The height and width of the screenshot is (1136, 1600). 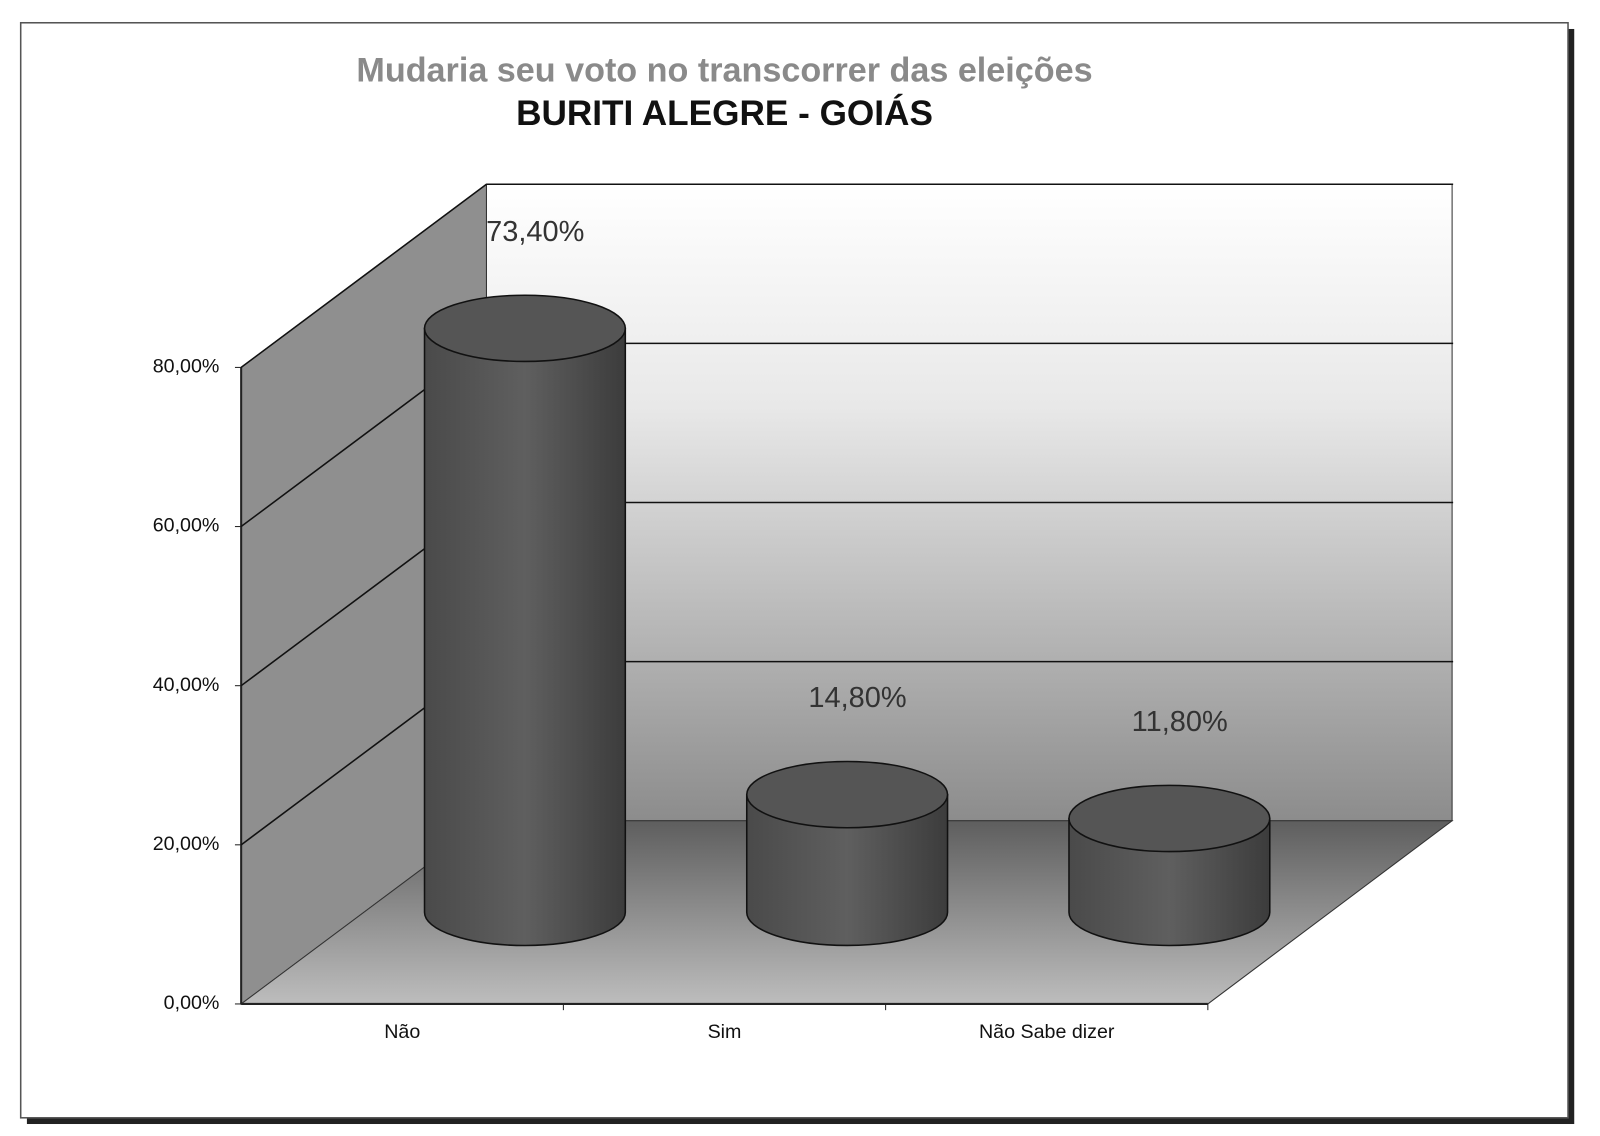 I want to click on x-tick-label: Não, so click(x=402, y=1032).